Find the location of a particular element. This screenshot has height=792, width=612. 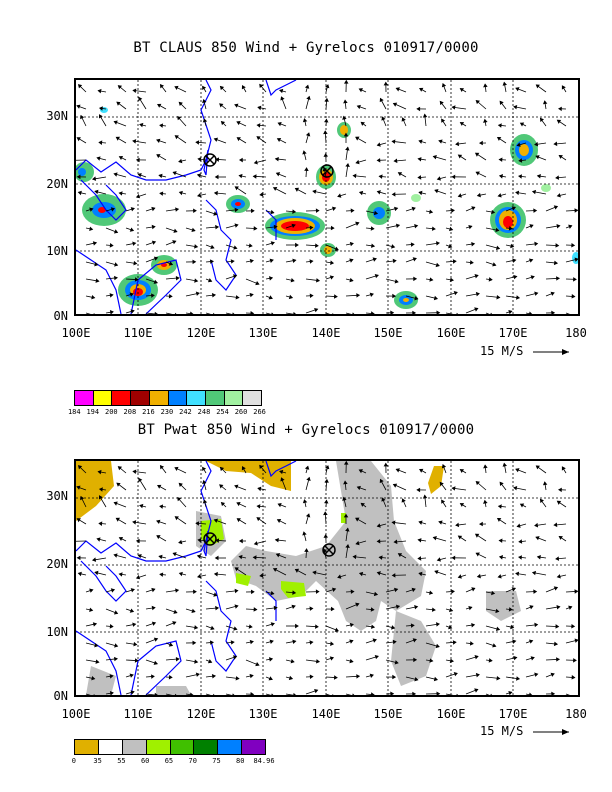

panel-1-colorbar-tick: 208 is located at coordinates (130, 412).